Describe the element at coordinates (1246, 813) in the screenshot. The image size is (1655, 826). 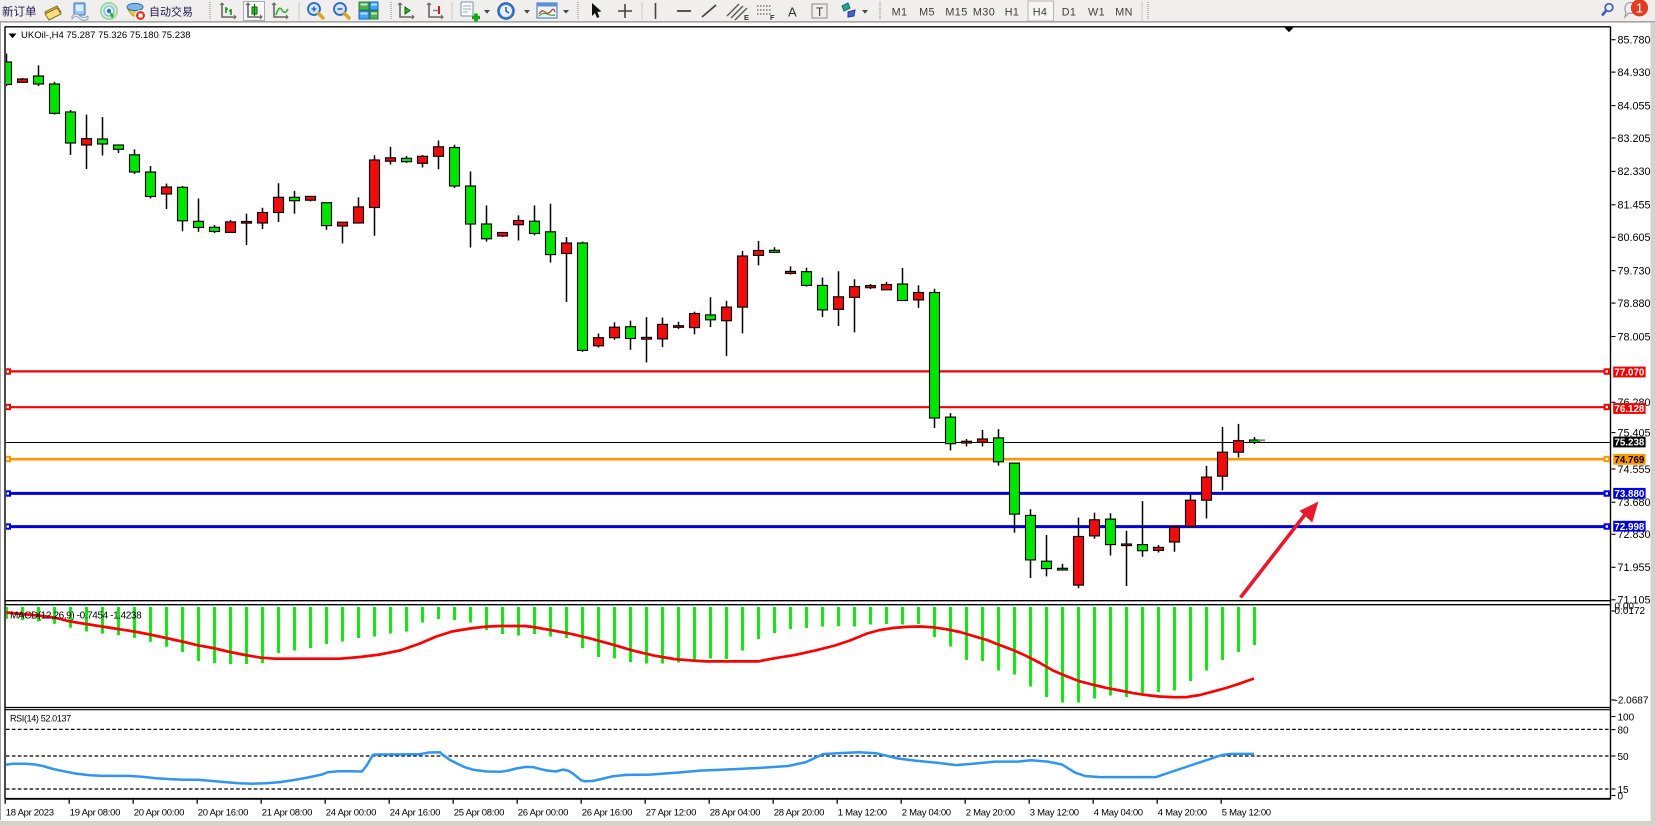
I see `svg-text: 5 May 12:00` at that location.